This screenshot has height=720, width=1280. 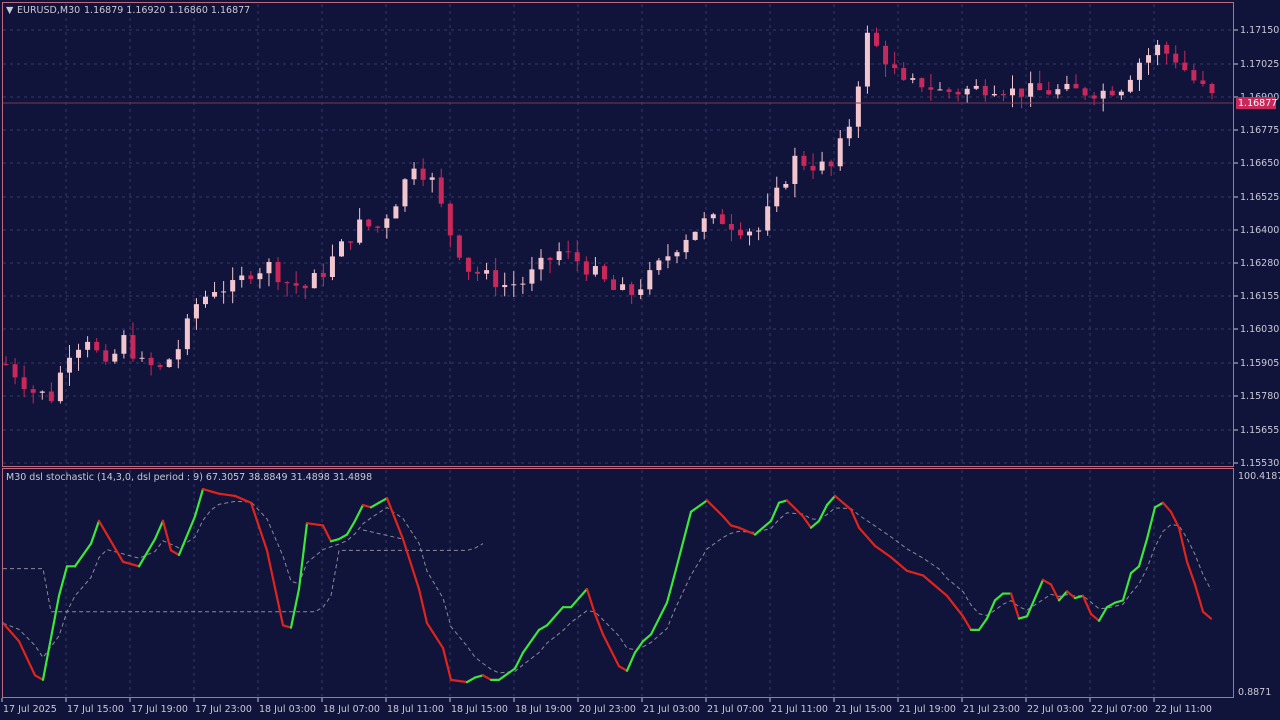 I want to click on current-price-tag: 1.16877, so click(x=1256, y=103).